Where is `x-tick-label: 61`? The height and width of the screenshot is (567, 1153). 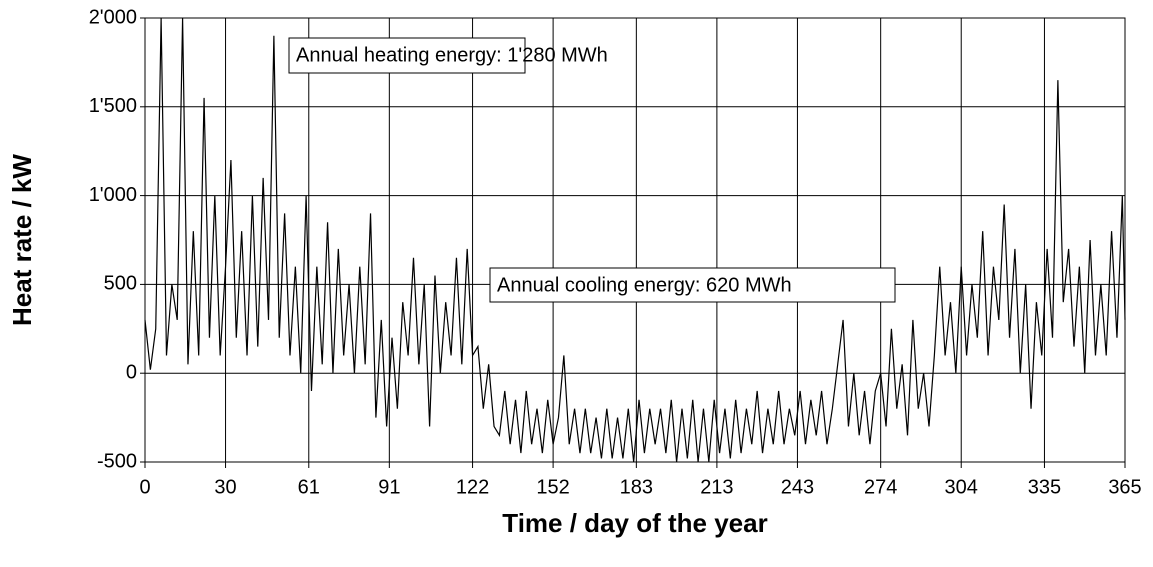 x-tick-label: 61 is located at coordinates (309, 487).